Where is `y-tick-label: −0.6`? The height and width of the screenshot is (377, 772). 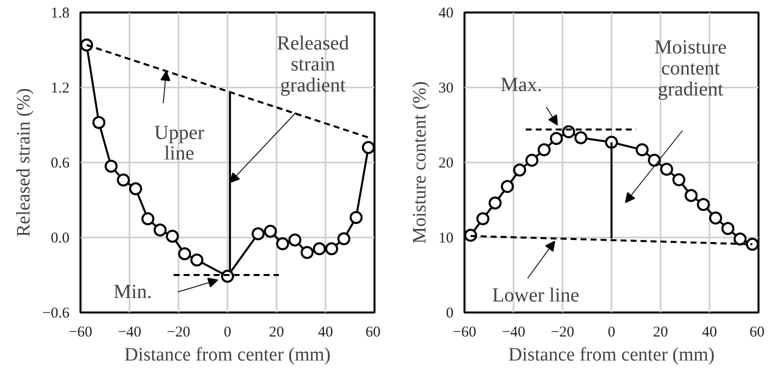
y-tick-label: −0.6 is located at coordinates (56, 314).